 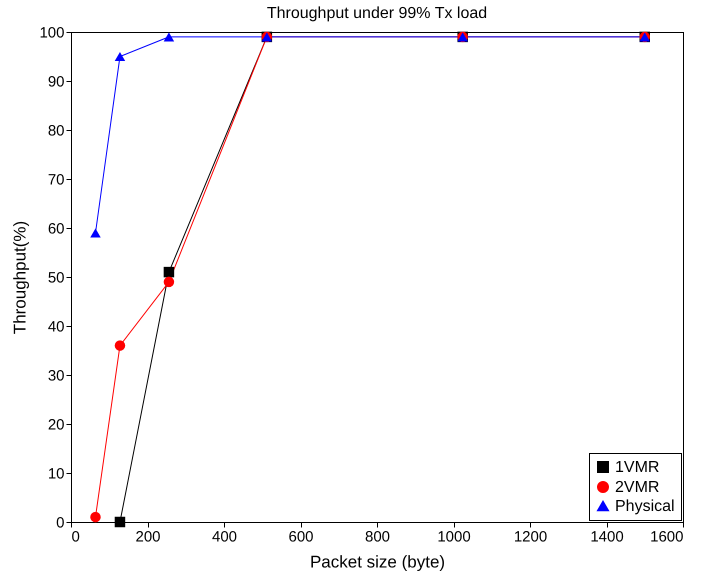 What do you see at coordinates (454, 537) in the screenshot?
I see `x-tick-label: 1000` at bounding box center [454, 537].